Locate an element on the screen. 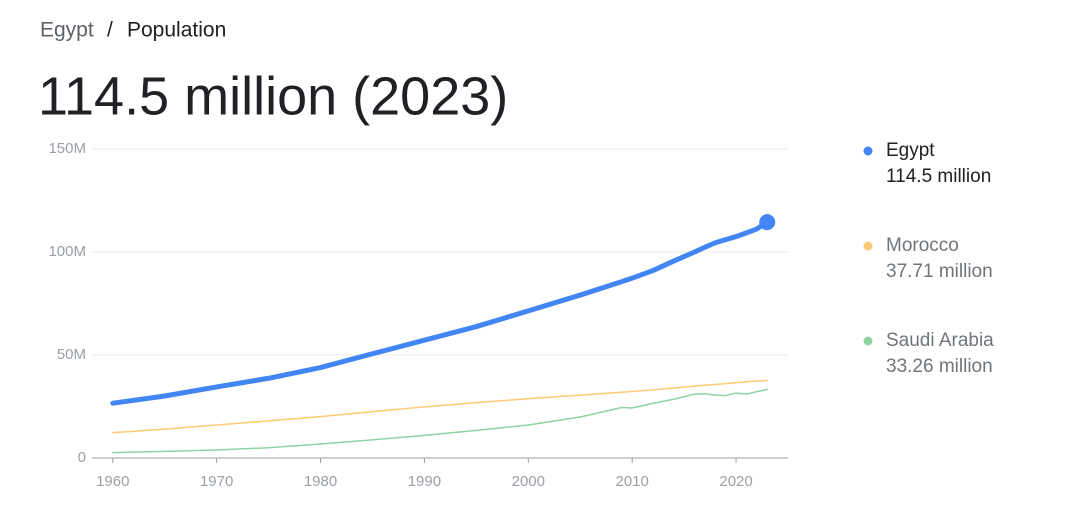 The height and width of the screenshot is (515, 1065). x-tick-label: 1980 is located at coordinates (320, 481).